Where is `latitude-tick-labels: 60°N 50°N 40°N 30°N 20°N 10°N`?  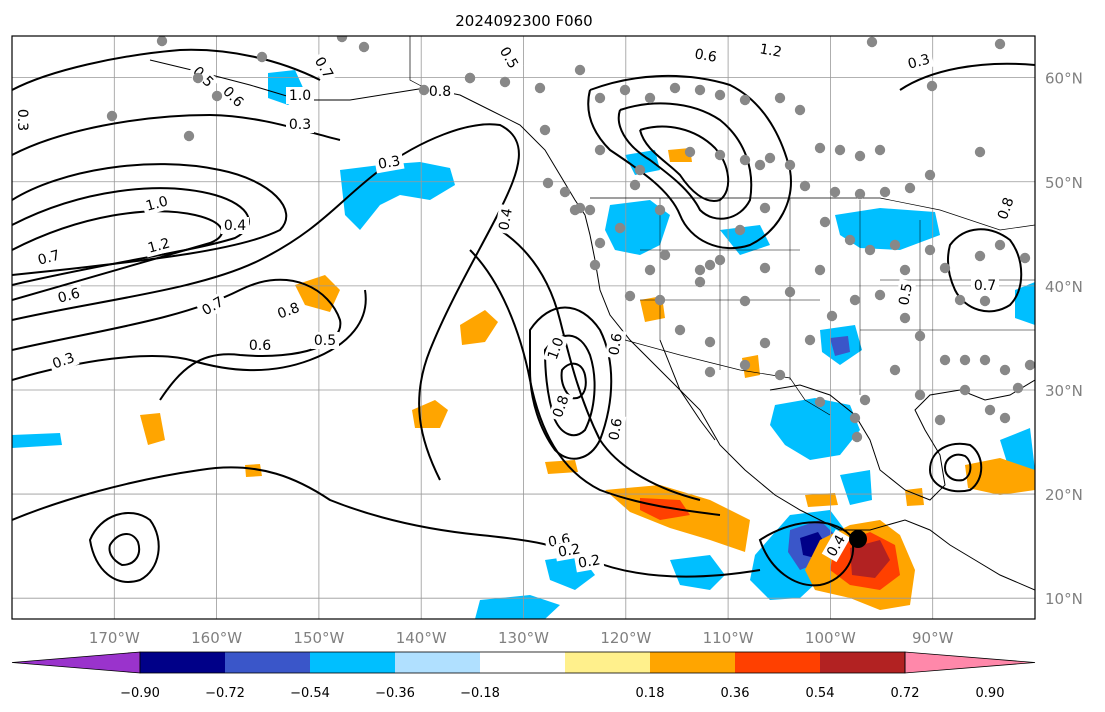 latitude-tick-labels: 60°N 50°N 40°N 30°N 20°N 10°N is located at coordinates (1064, 339).